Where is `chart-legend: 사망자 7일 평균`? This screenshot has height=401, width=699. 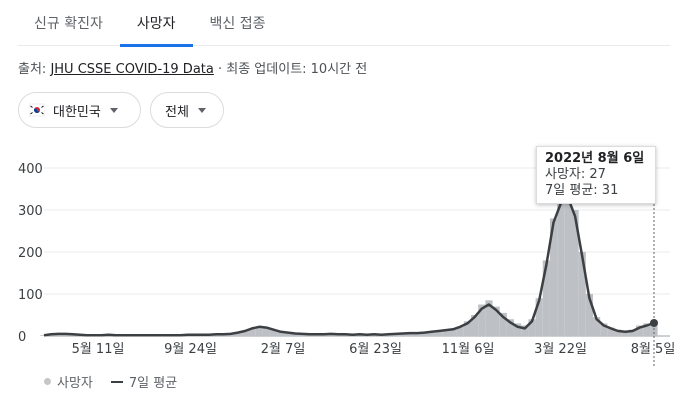
chart-legend: 사망자 7일 평균 is located at coordinates (110, 381).